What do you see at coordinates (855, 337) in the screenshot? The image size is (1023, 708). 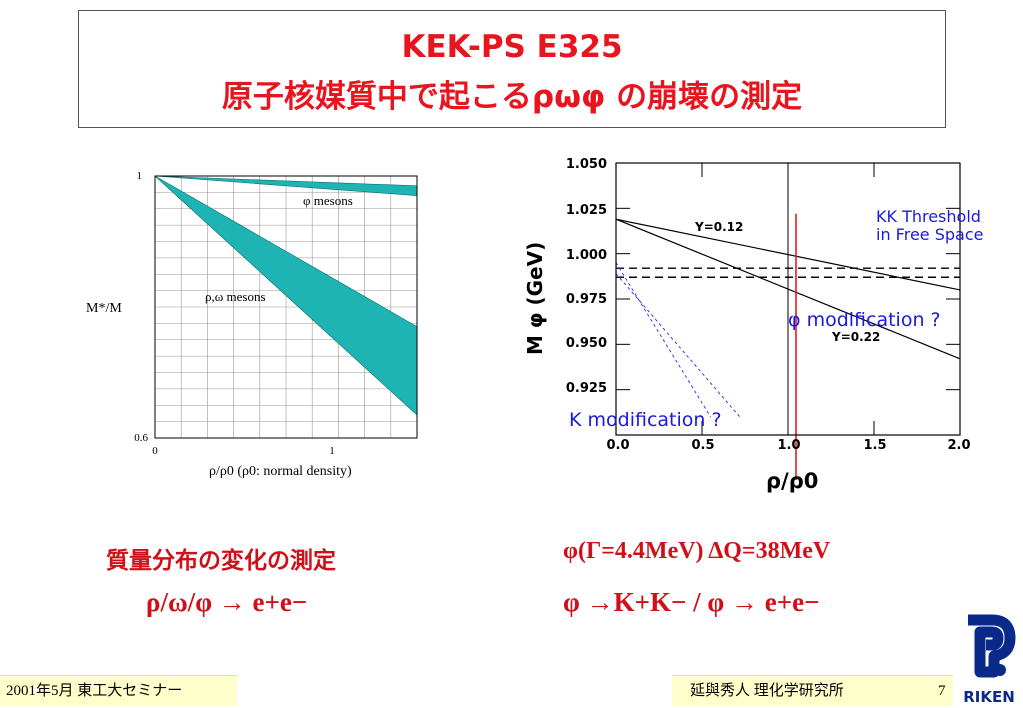 I see `y022-label: Y=0.22` at bounding box center [855, 337].